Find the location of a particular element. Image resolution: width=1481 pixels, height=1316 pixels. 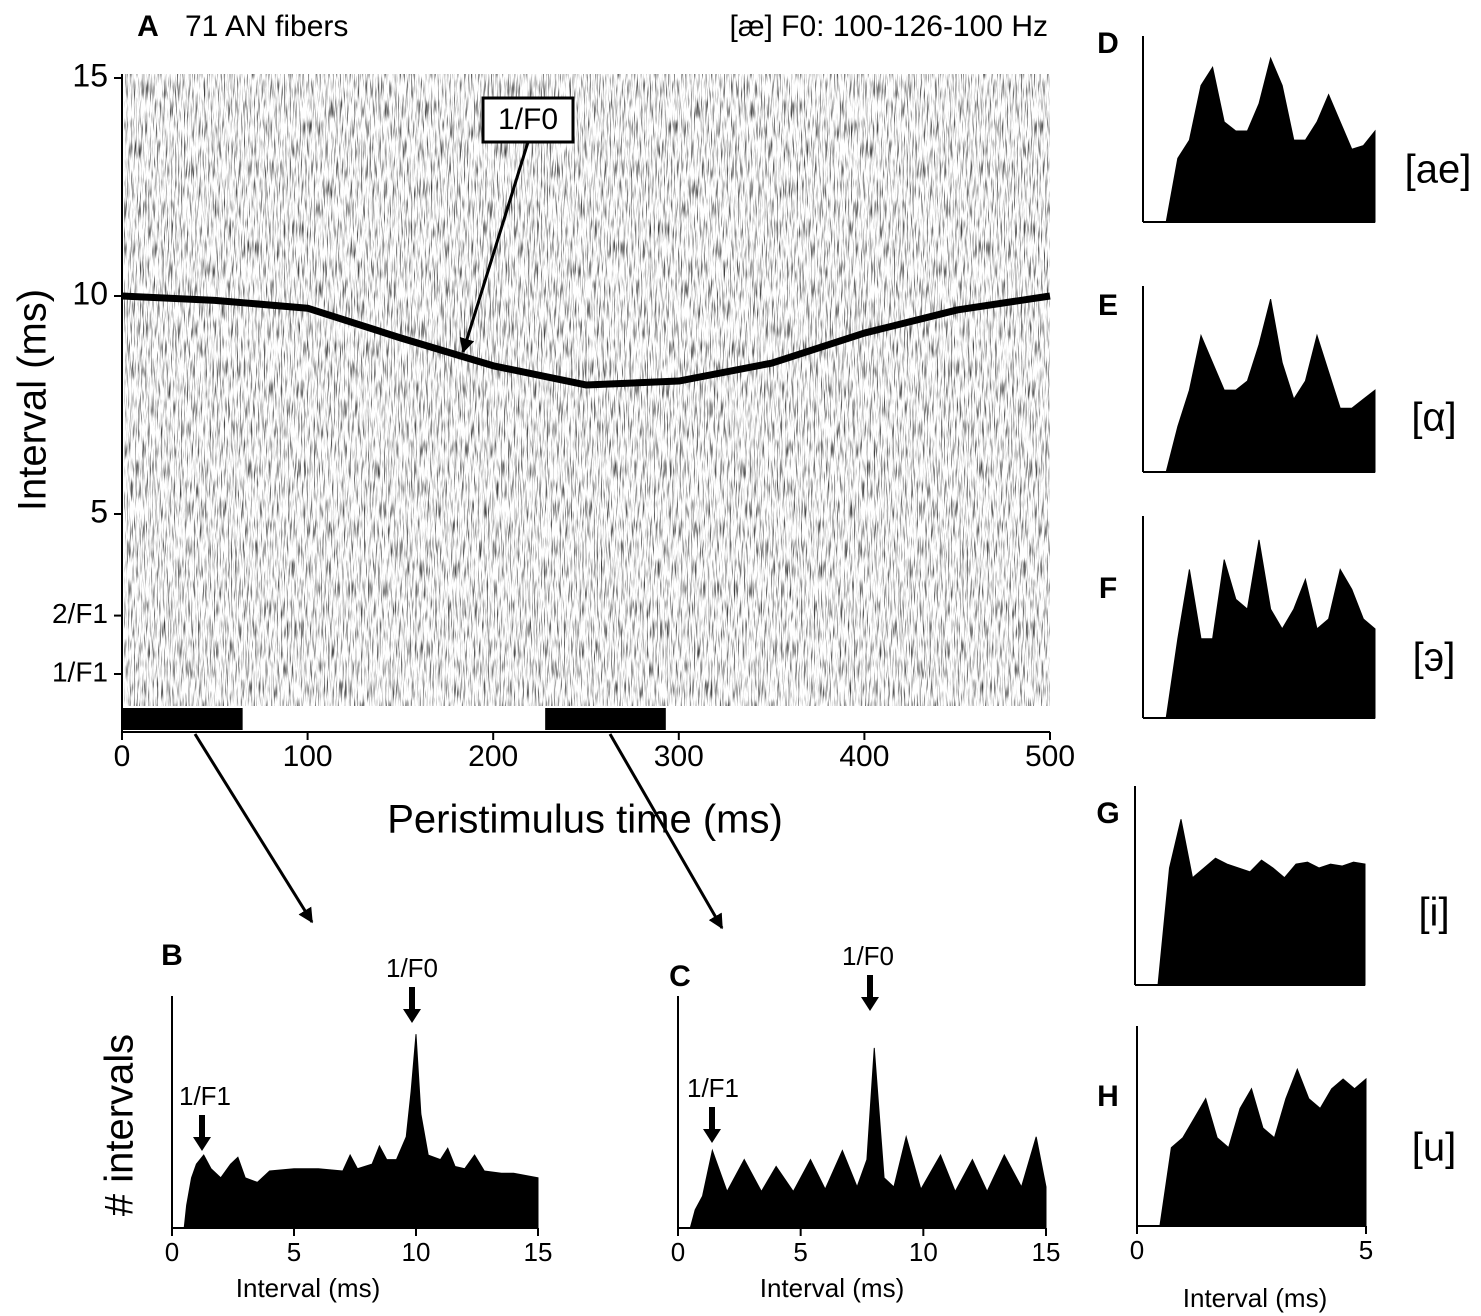

f0-interval-curve is located at coordinates (586, 340).